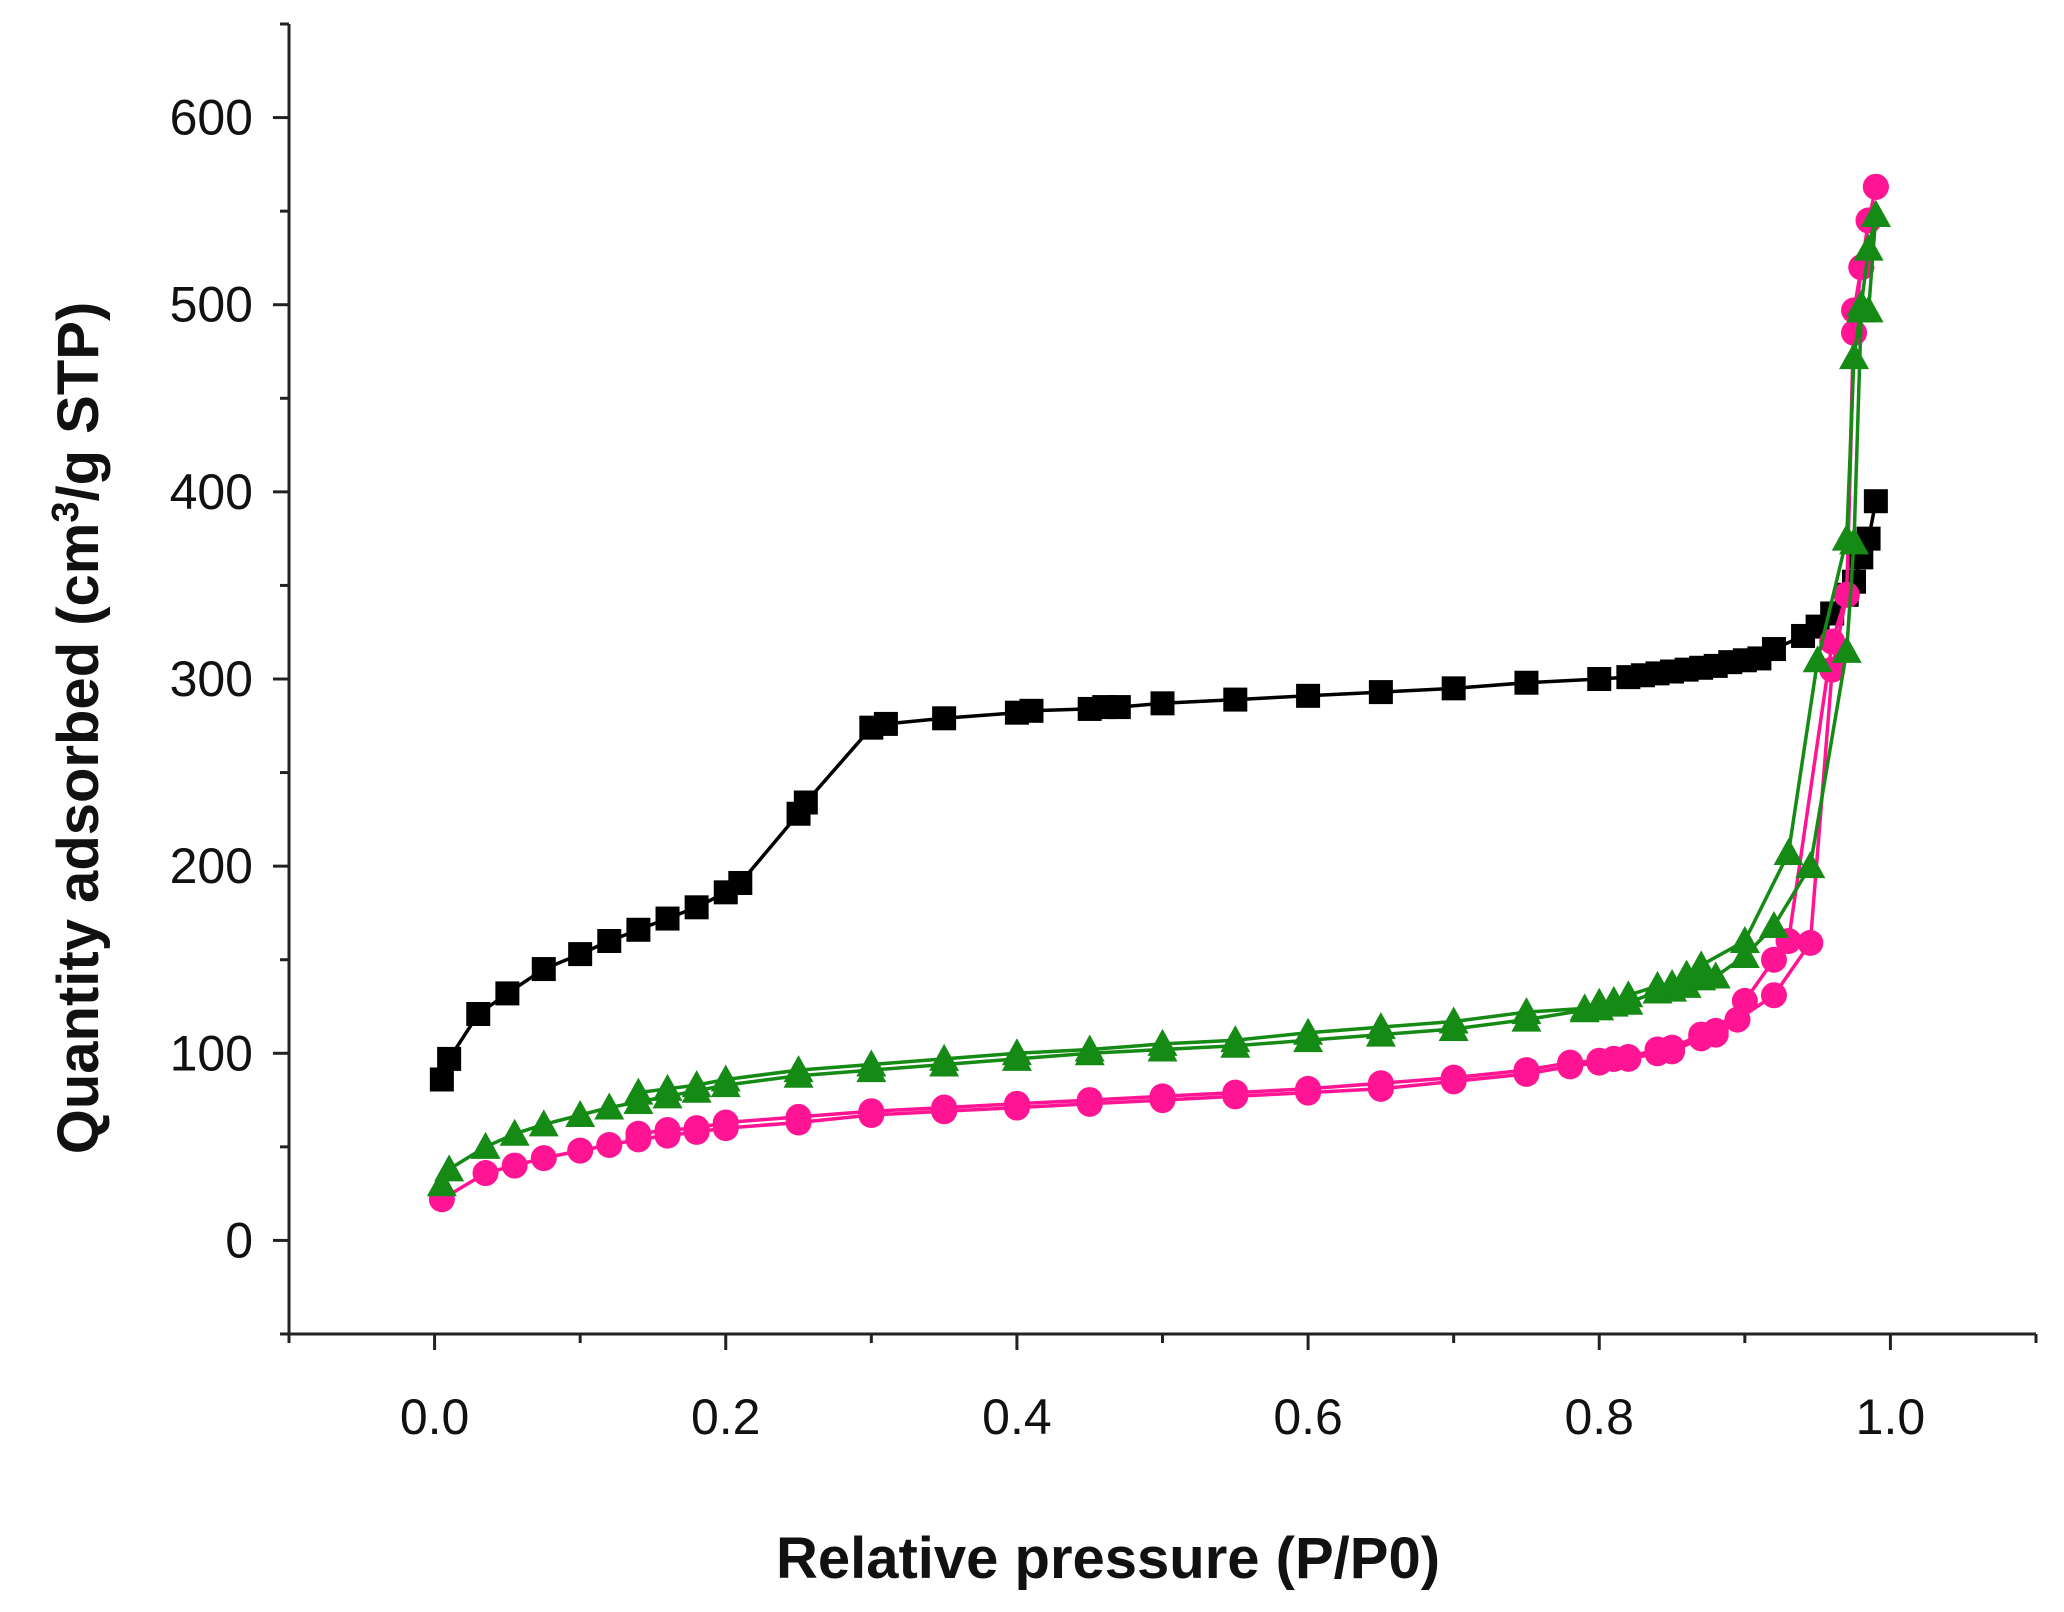 The image size is (2064, 1612). Describe the element at coordinates (1017, 1417) in the screenshot. I see `x-tick-label: 0.4` at that location.